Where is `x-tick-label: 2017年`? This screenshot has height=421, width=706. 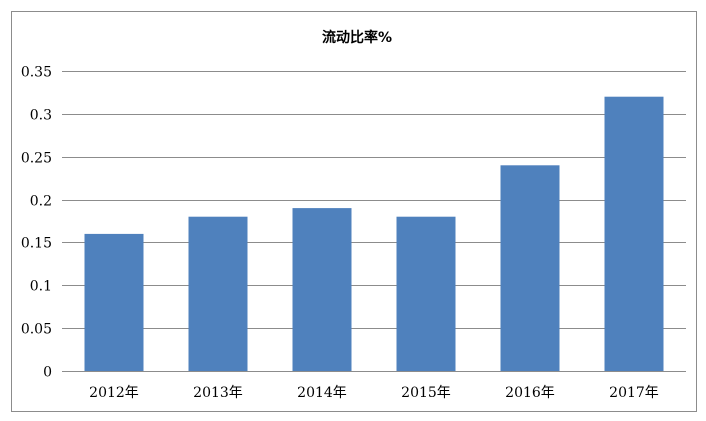
x-tick-label: 2017年 is located at coordinates (634, 393).